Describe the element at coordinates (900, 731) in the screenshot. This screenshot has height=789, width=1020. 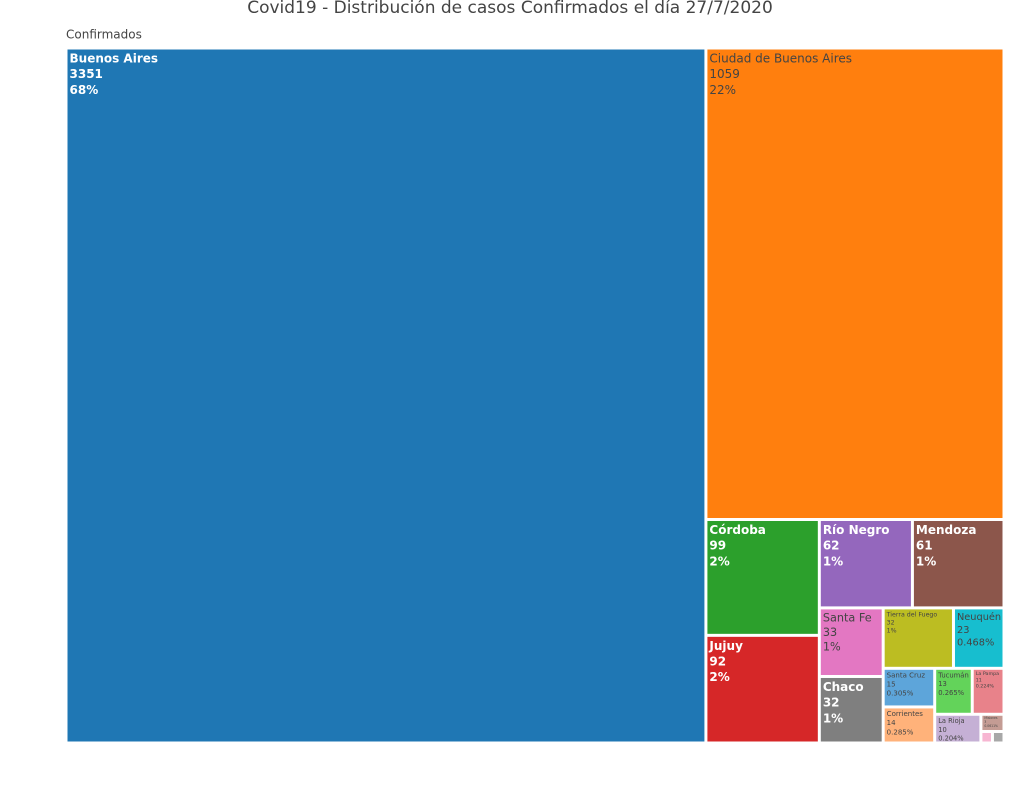
I see `tile-percent: 0.285%` at that location.